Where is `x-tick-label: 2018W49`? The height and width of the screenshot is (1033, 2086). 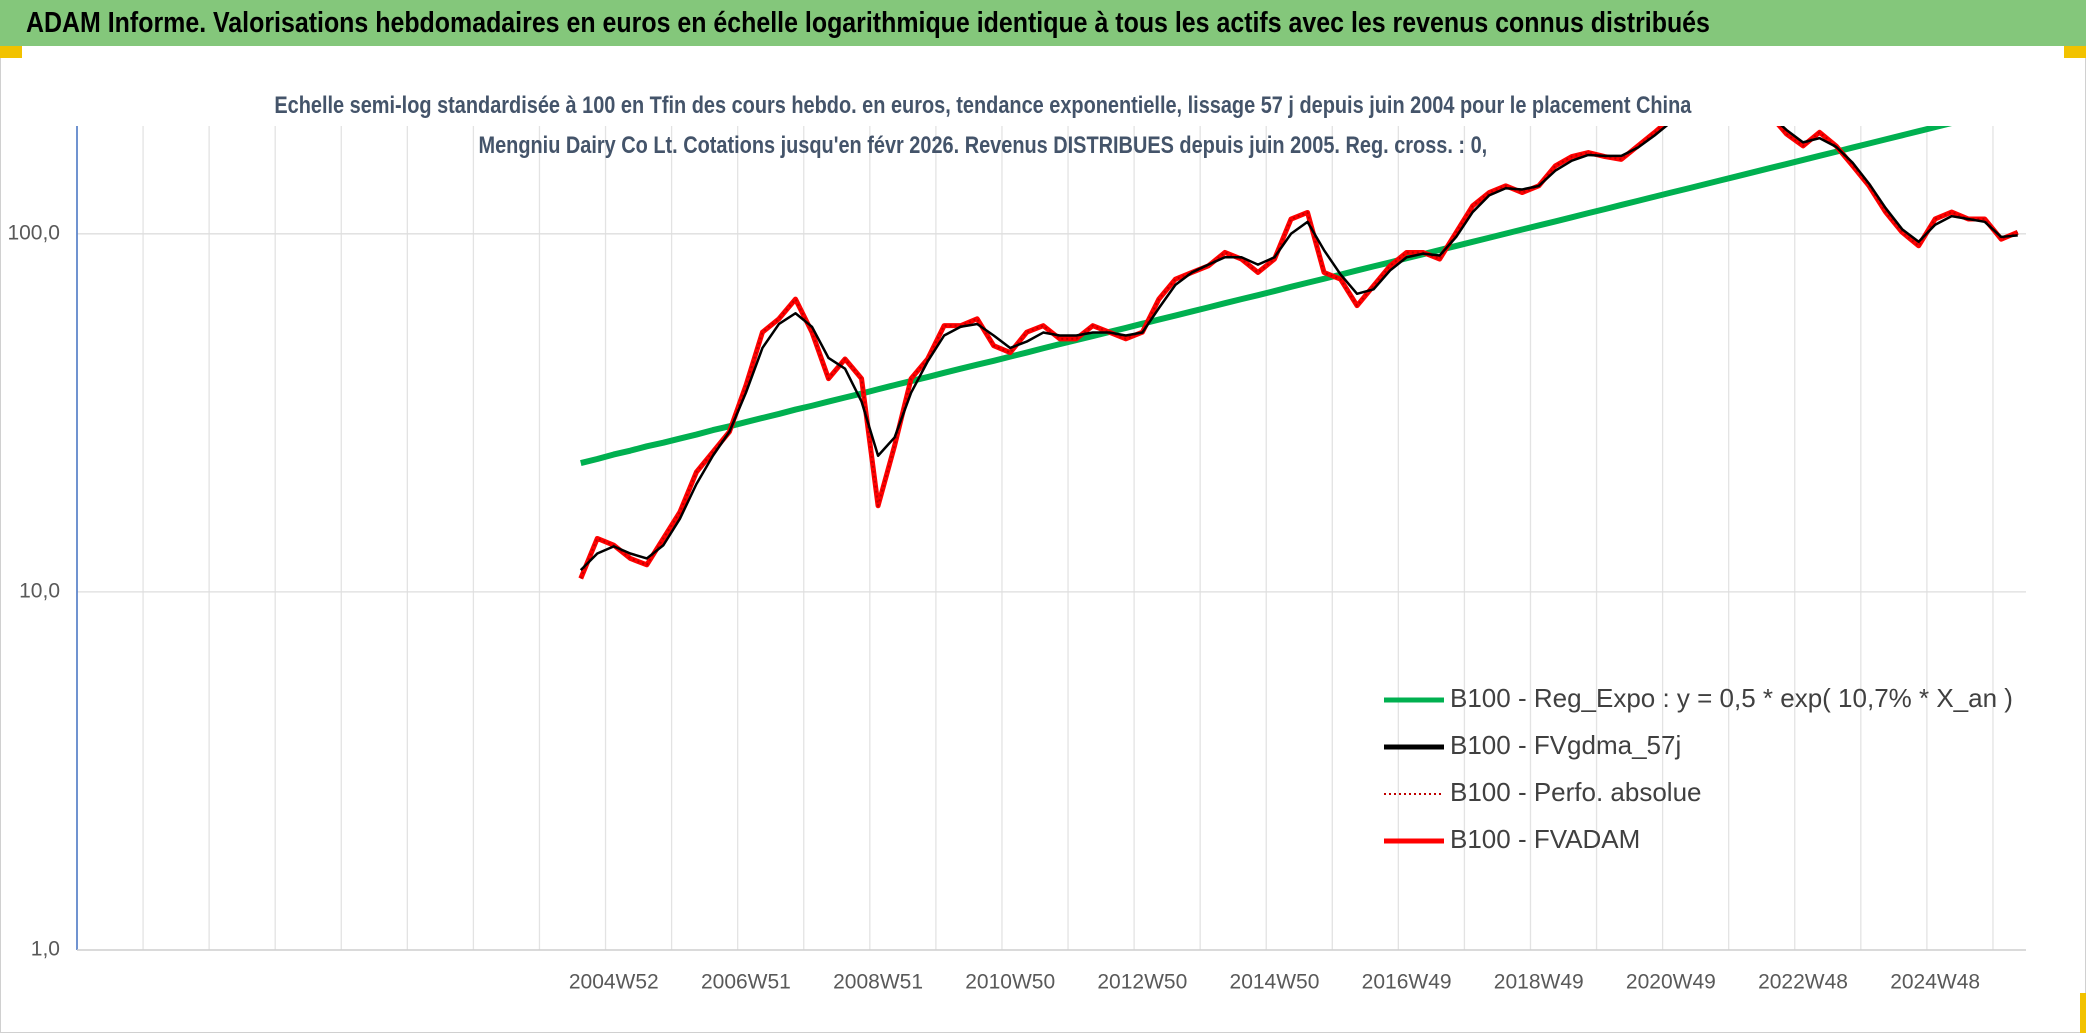 x-tick-label: 2018W49 is located at coordinates (1539, 982).